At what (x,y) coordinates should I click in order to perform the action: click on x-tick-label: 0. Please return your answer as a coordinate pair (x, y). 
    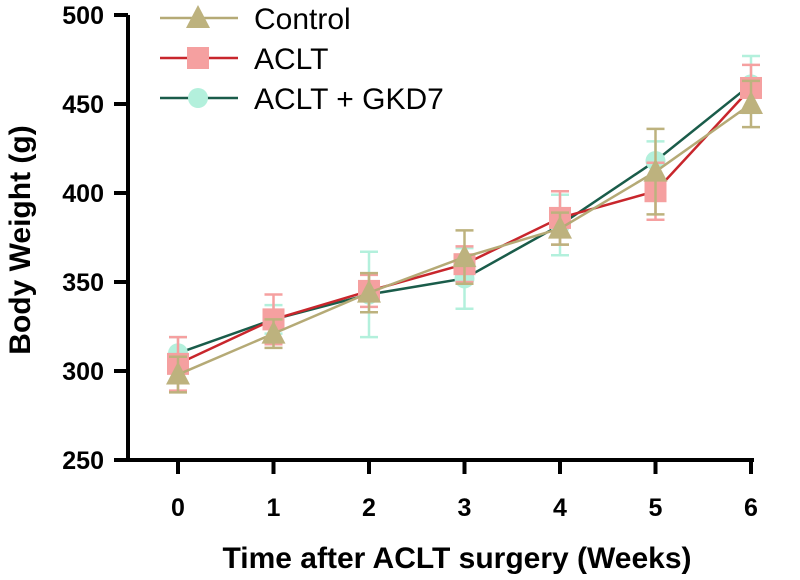
    Looking at the image, I should click on (178, 508).